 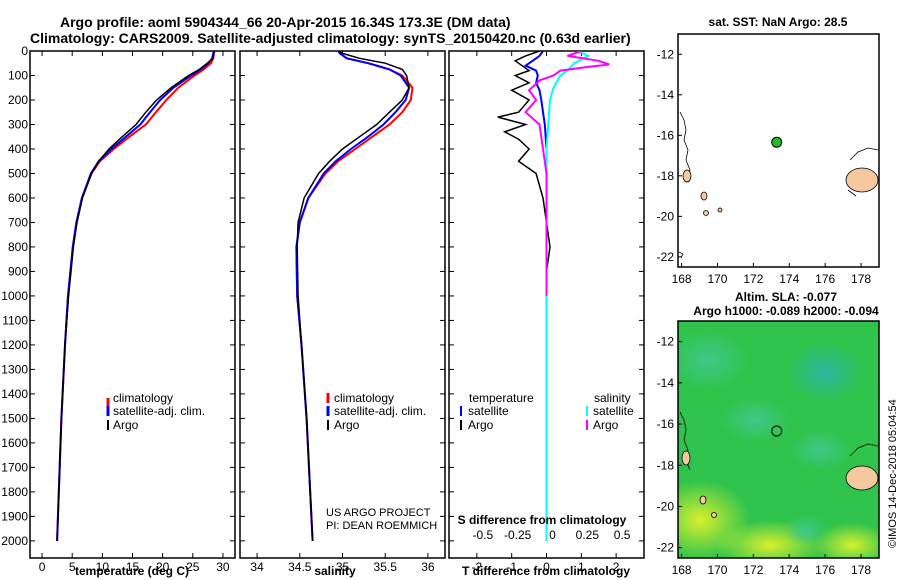 I want to click on credit-pi: PI: DEAN ROEMMICH, so click(x=381, y=526).